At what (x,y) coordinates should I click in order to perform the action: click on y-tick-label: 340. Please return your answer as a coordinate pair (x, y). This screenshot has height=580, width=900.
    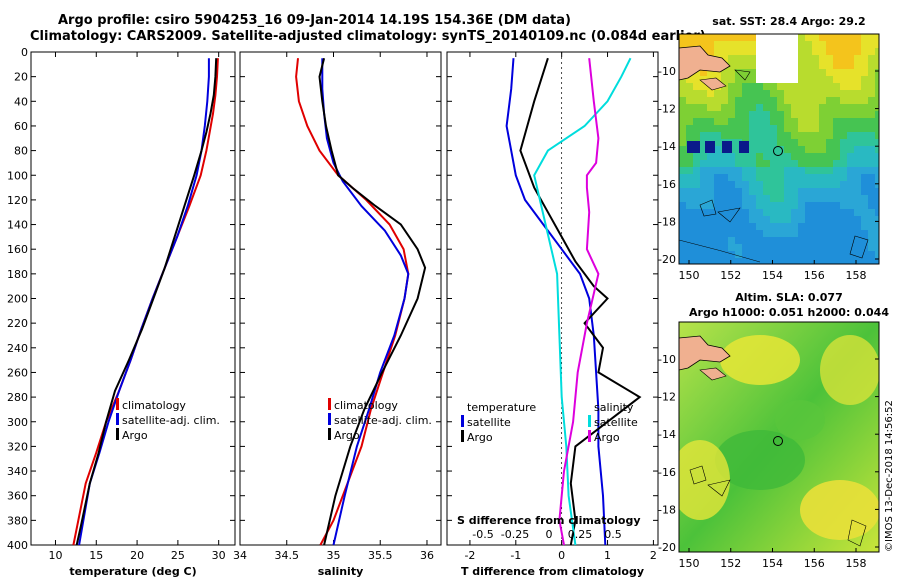
    Looking at the image, I should click on (17, 471).